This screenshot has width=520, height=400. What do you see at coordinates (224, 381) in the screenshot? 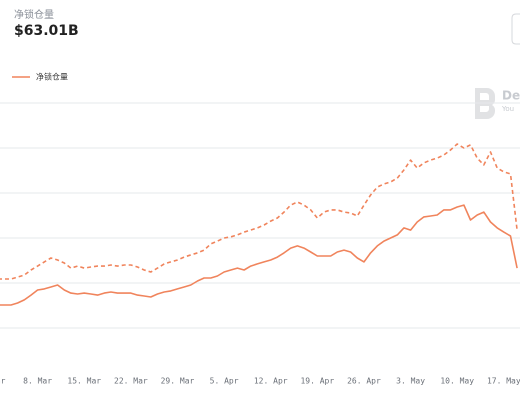
I see `x-tick-label: 5. Apr` at bounding box center [224, 381].